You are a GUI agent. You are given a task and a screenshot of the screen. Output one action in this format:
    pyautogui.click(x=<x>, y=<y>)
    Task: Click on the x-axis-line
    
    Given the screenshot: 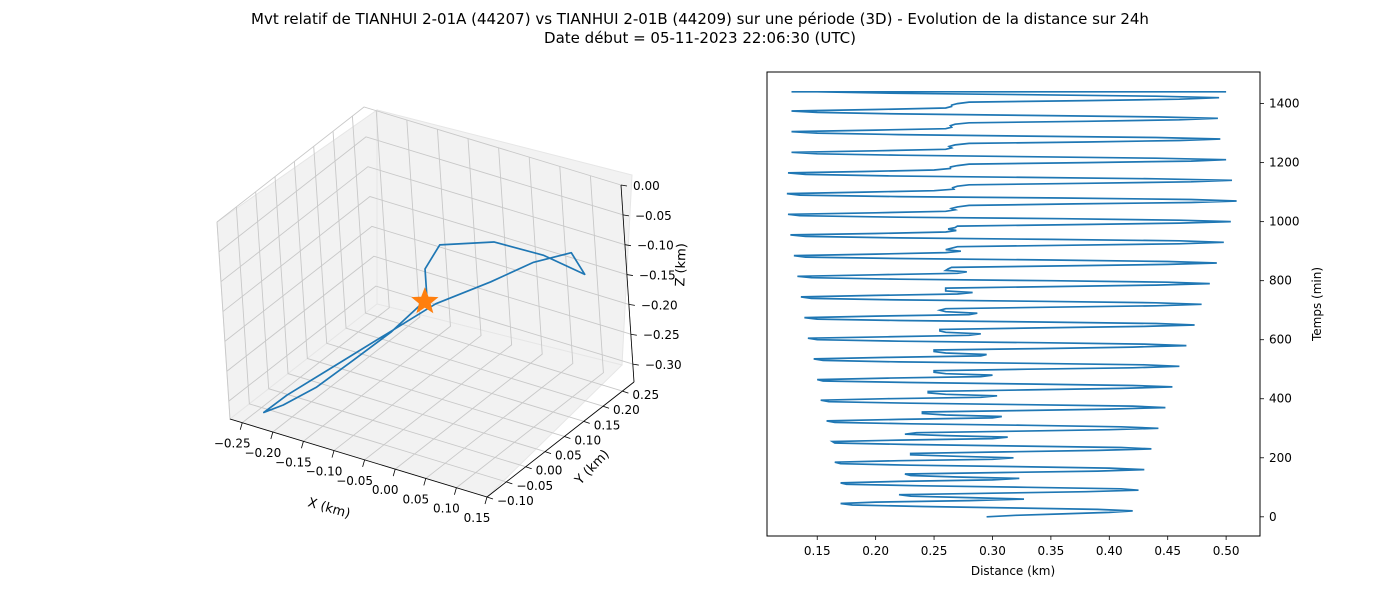 What is the action you would take?
    pyautogui.click(x=358, y=458)
    